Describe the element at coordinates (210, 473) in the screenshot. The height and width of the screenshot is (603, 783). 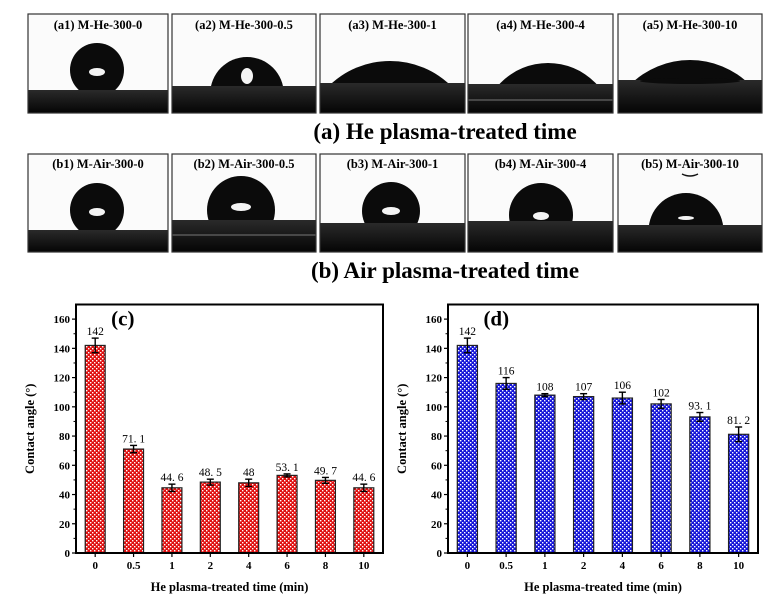
I see `data-label: 48. 5` at that location.